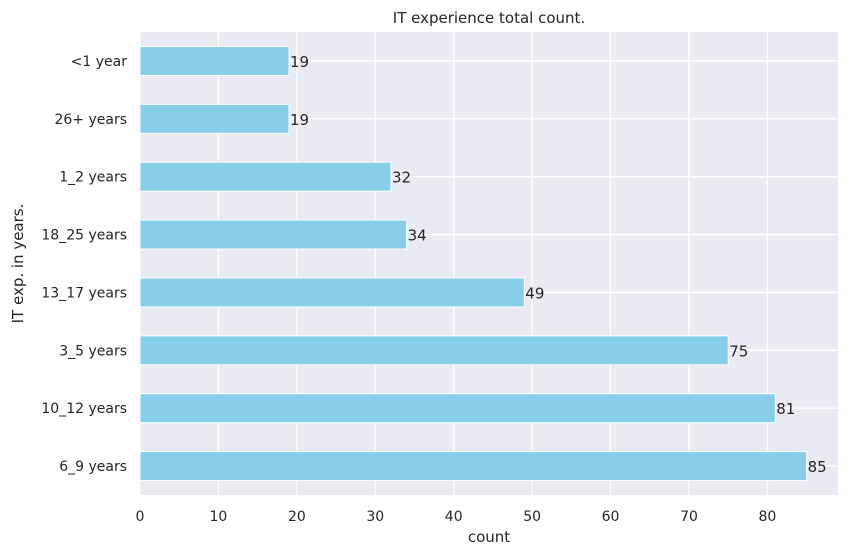 The image size is (847, 556). What do you see at coordinates (84, 293) in the screenshot?
I see `y-tick-label: 13_17 years` at bounding box center [84, 293].